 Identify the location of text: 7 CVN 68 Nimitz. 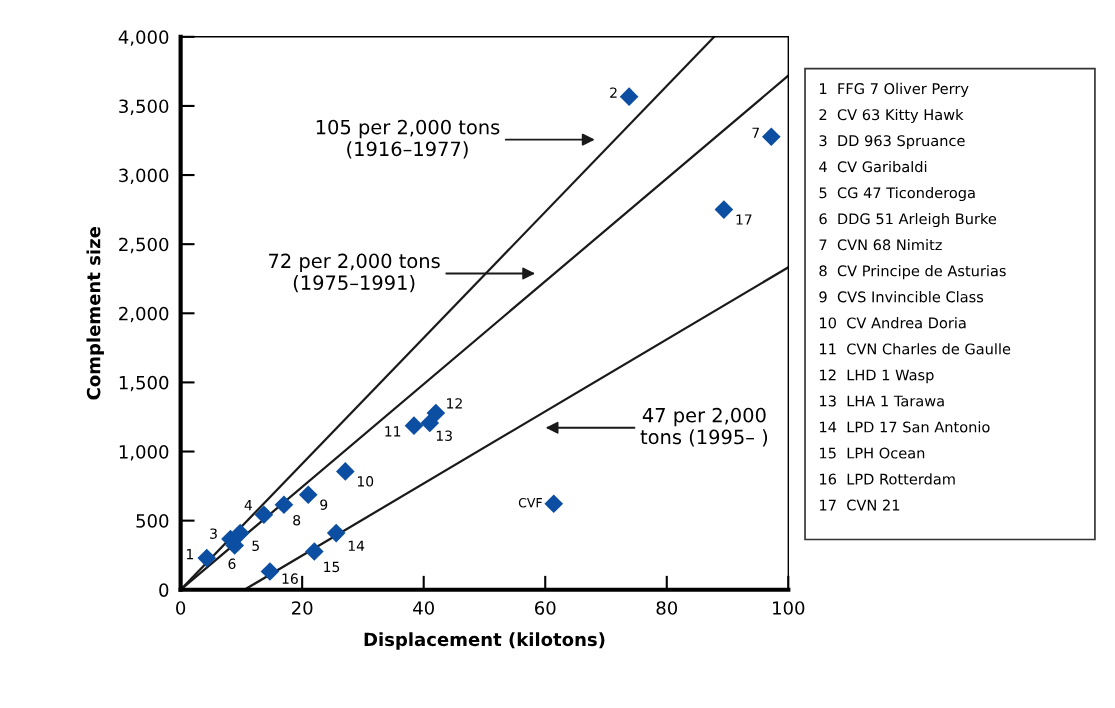
(880, 245).